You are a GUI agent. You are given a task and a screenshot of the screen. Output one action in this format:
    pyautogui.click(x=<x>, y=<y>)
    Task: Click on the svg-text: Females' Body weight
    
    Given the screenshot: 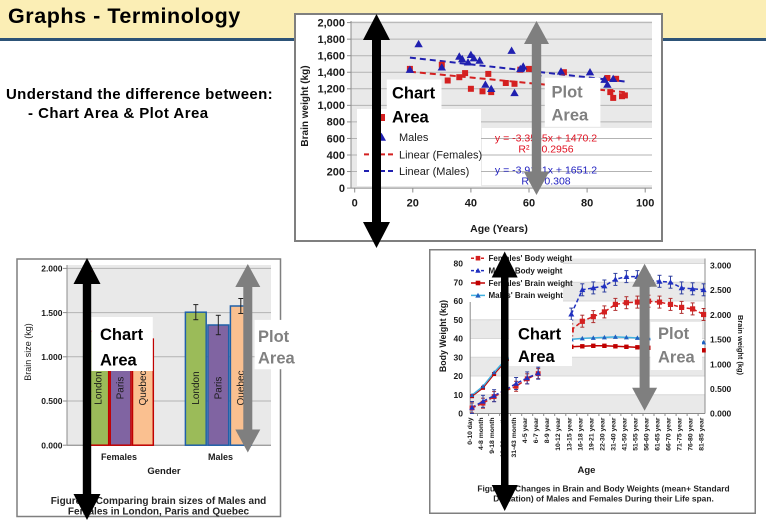 What is the action you would take?
    pyautogui.click(x=531, y=258)
    